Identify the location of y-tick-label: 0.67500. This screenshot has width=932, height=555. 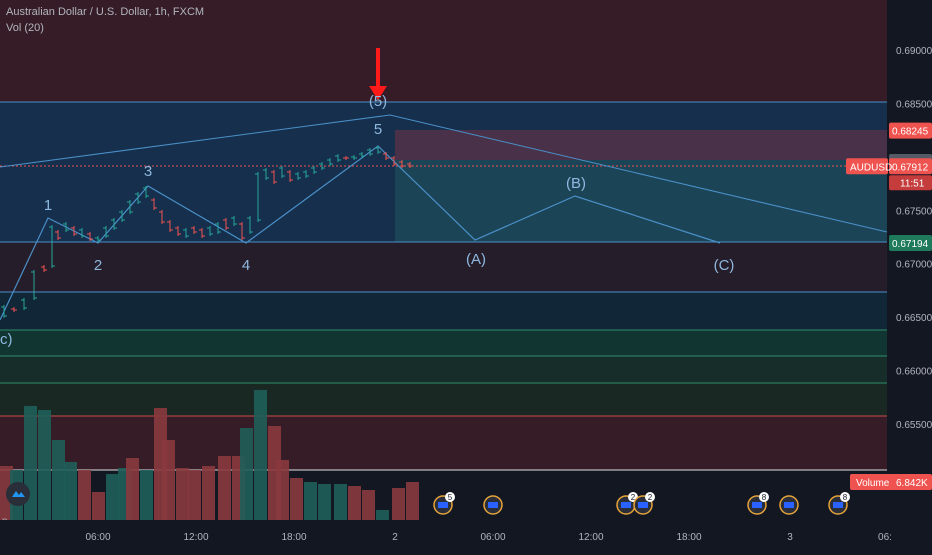
(914, 211).